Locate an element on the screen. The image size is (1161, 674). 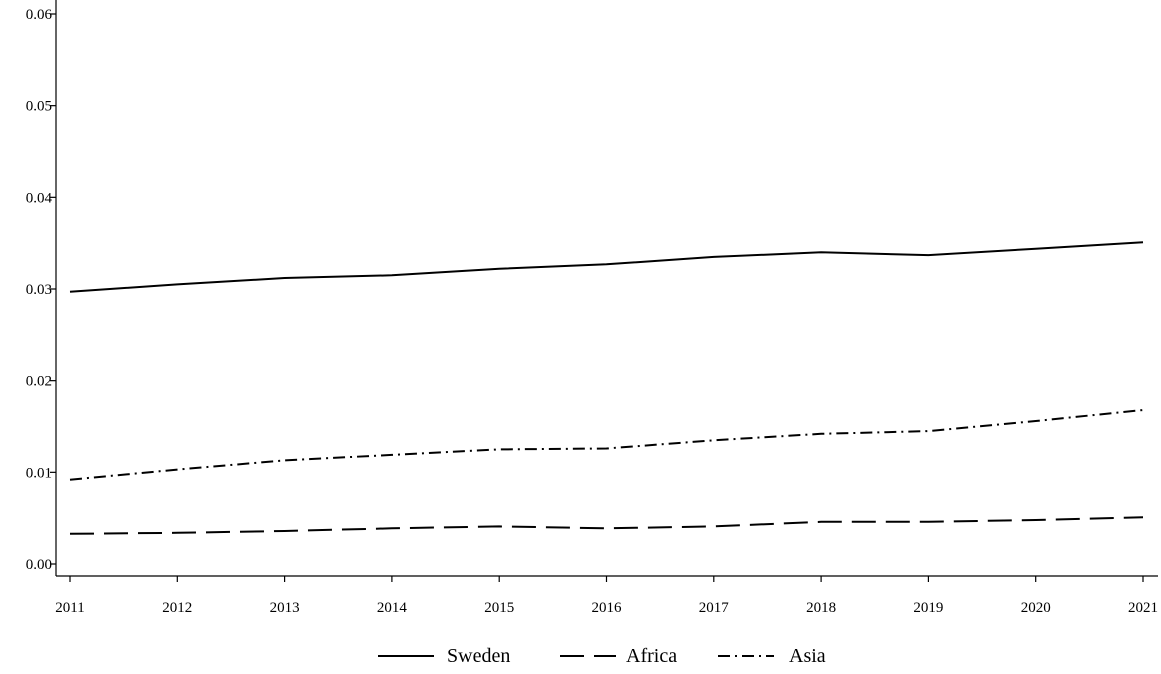
y-ticks: 0.00 0.01 0.02 0.03 0.04 0.05 0.06 is located at coordinates (41, 290).